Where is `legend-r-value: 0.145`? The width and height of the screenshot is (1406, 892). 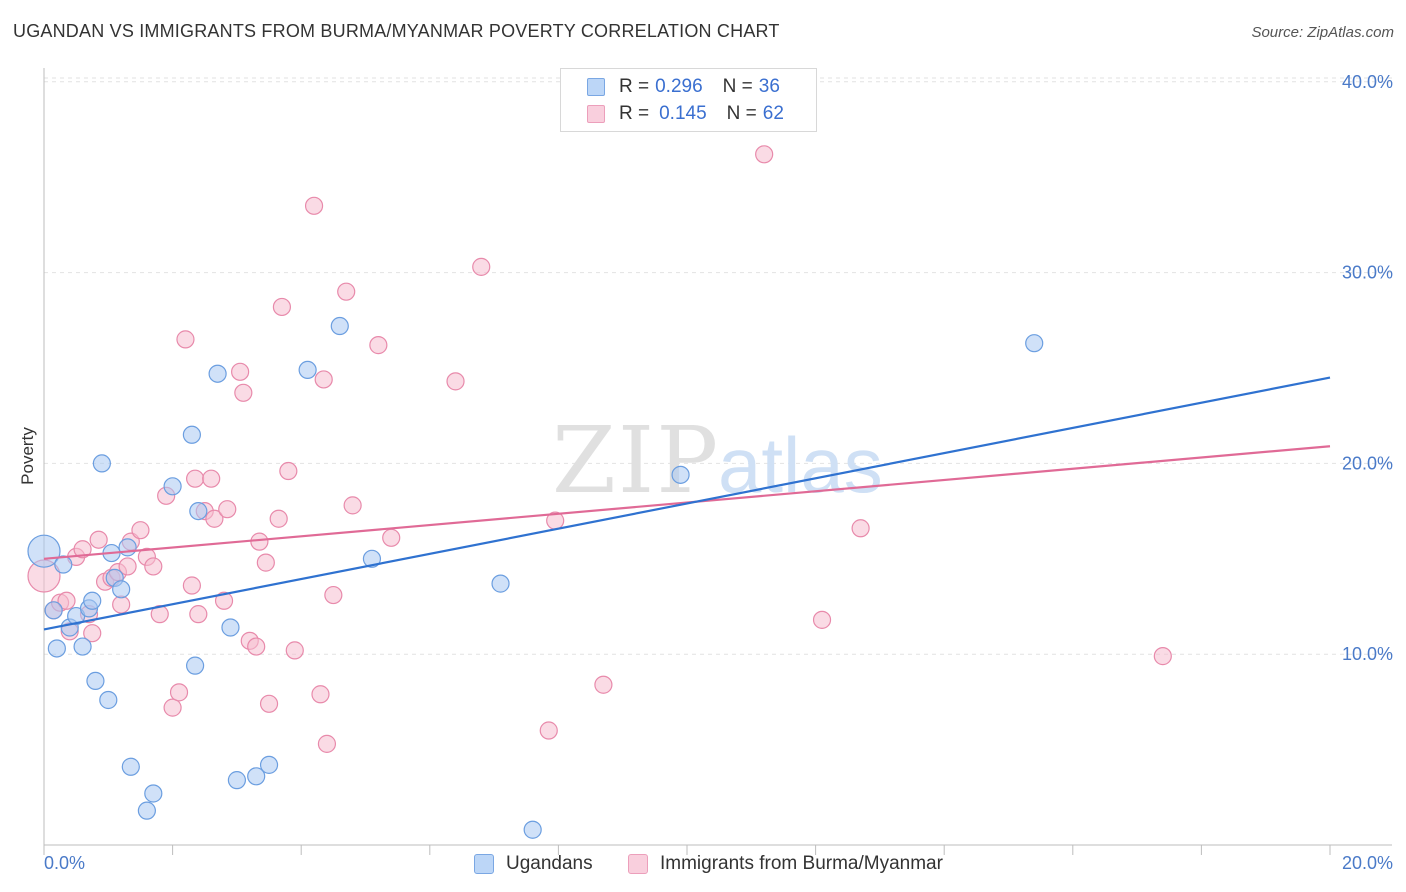
legend-r-value: 0.145 is located at coordinates (683, 113).